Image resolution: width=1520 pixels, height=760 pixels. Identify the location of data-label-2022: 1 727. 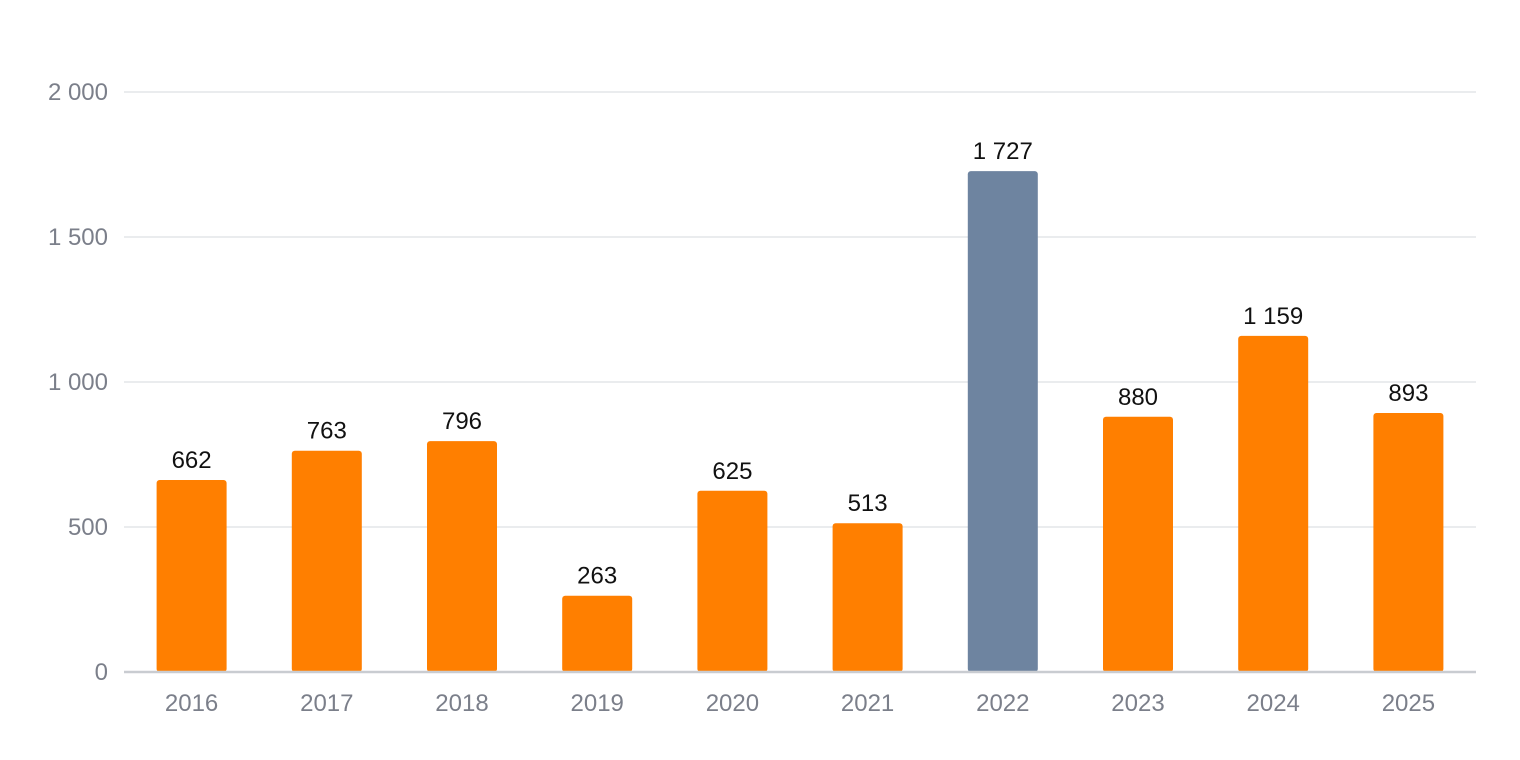
(1003, 151).